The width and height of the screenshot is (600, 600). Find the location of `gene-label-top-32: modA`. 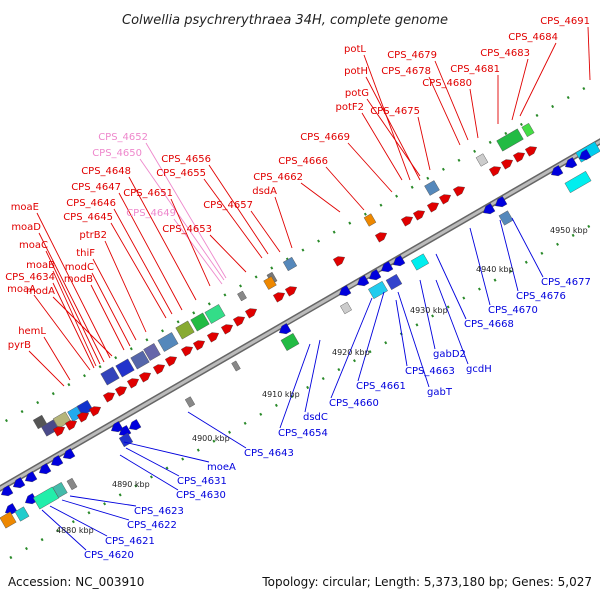

gene-label-top-32: modA is located at coordinates (40, 291).